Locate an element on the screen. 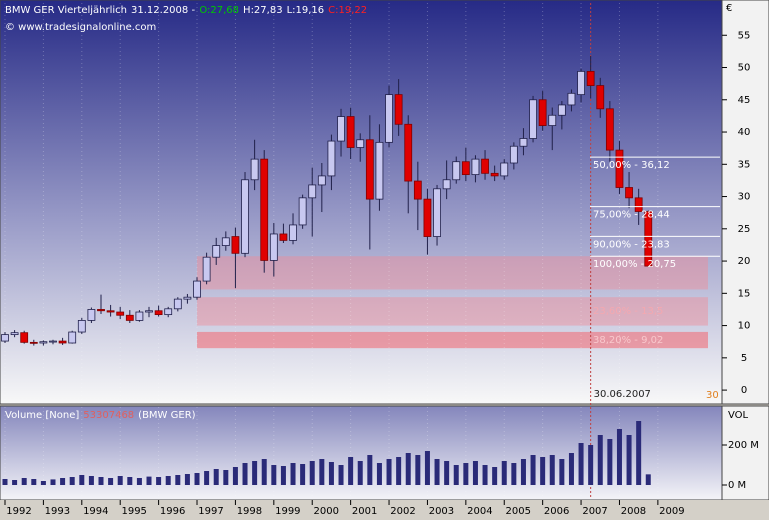 Image resolution: width=769 pixels, height=520 pixels. x-tick-label: 2003 is located at coordinates (441, 511).